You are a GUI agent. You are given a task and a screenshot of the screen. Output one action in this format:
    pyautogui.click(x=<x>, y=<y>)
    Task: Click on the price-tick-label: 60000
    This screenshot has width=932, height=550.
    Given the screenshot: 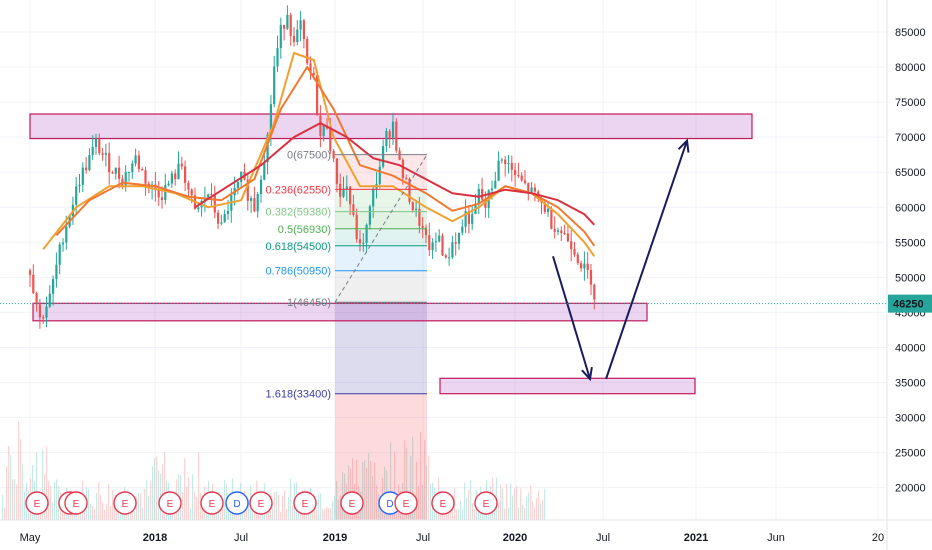 What is the action you would take?
    pyautogui.click(x=910, y=208)
    